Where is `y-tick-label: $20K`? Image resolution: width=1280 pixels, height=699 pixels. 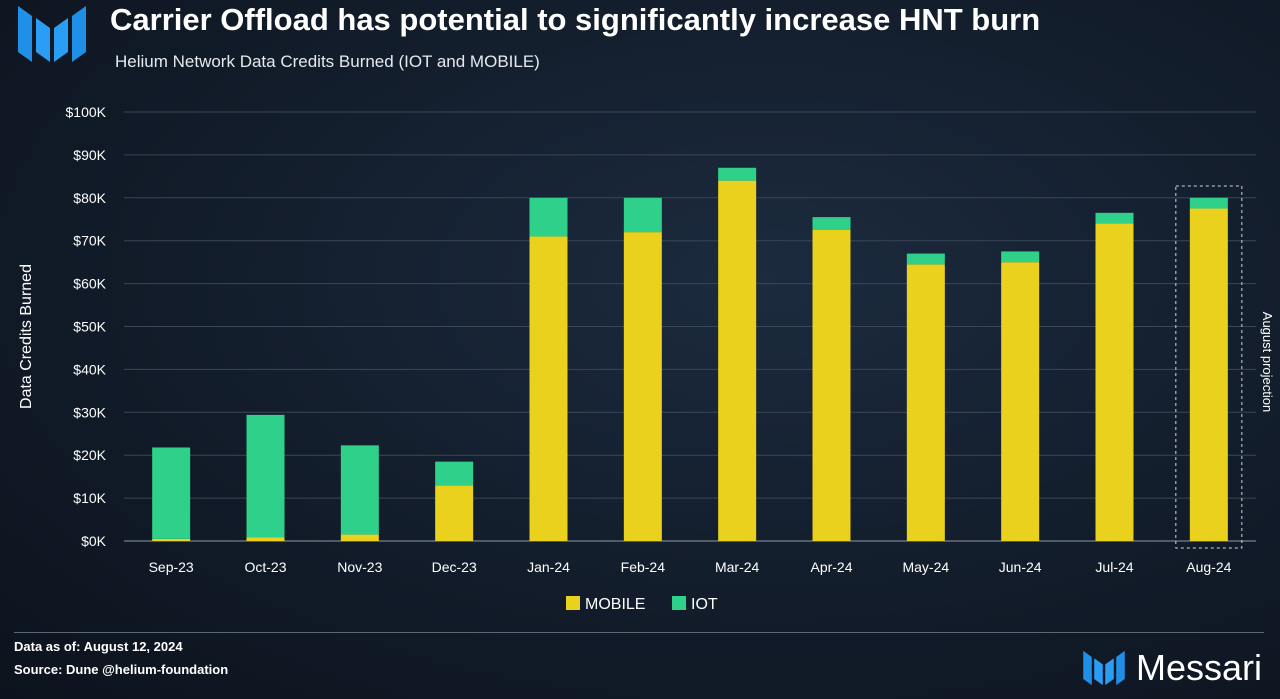 y-tick-label: $20K is located at coordinates (89, 455).